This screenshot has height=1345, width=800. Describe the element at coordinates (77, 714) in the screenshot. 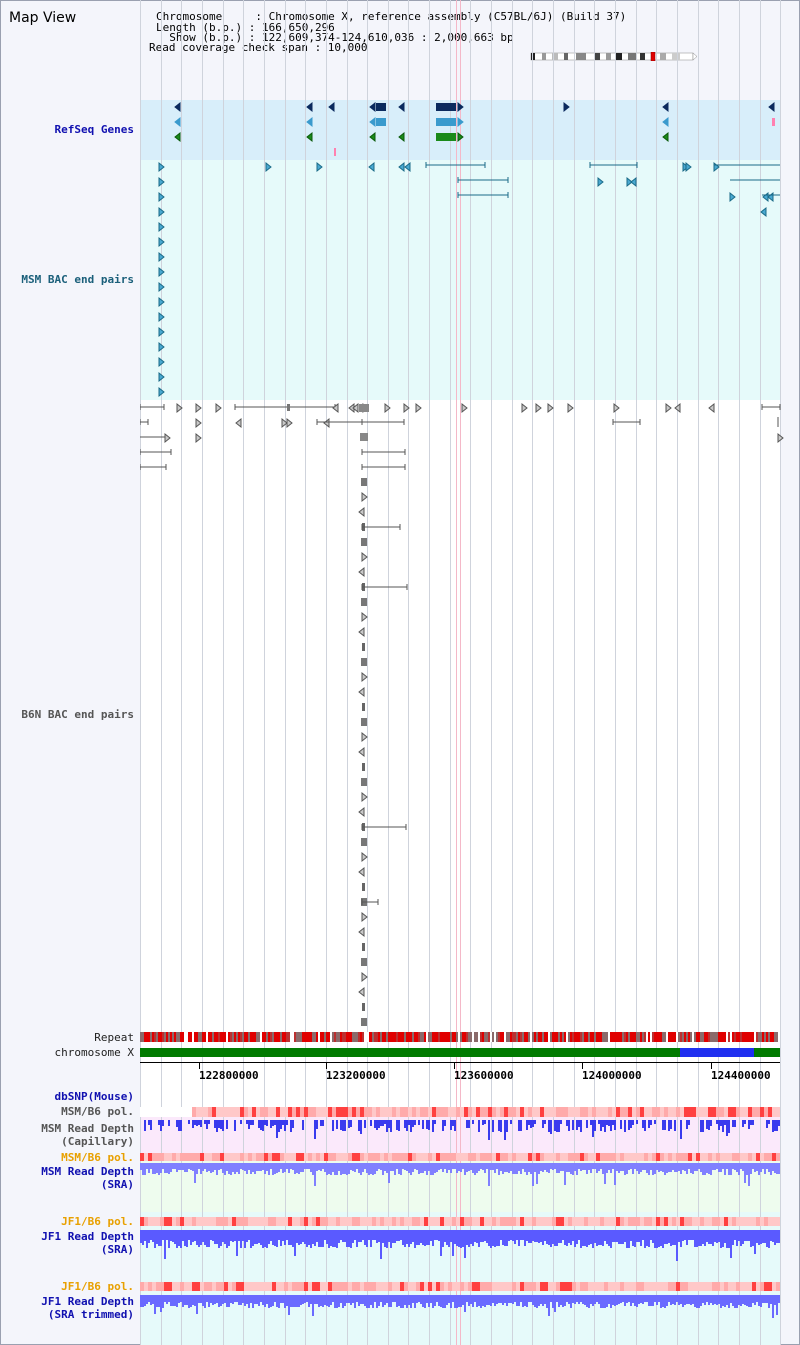

I see `track-label-b6n-bac: B6N BAC end pairs` at that location.